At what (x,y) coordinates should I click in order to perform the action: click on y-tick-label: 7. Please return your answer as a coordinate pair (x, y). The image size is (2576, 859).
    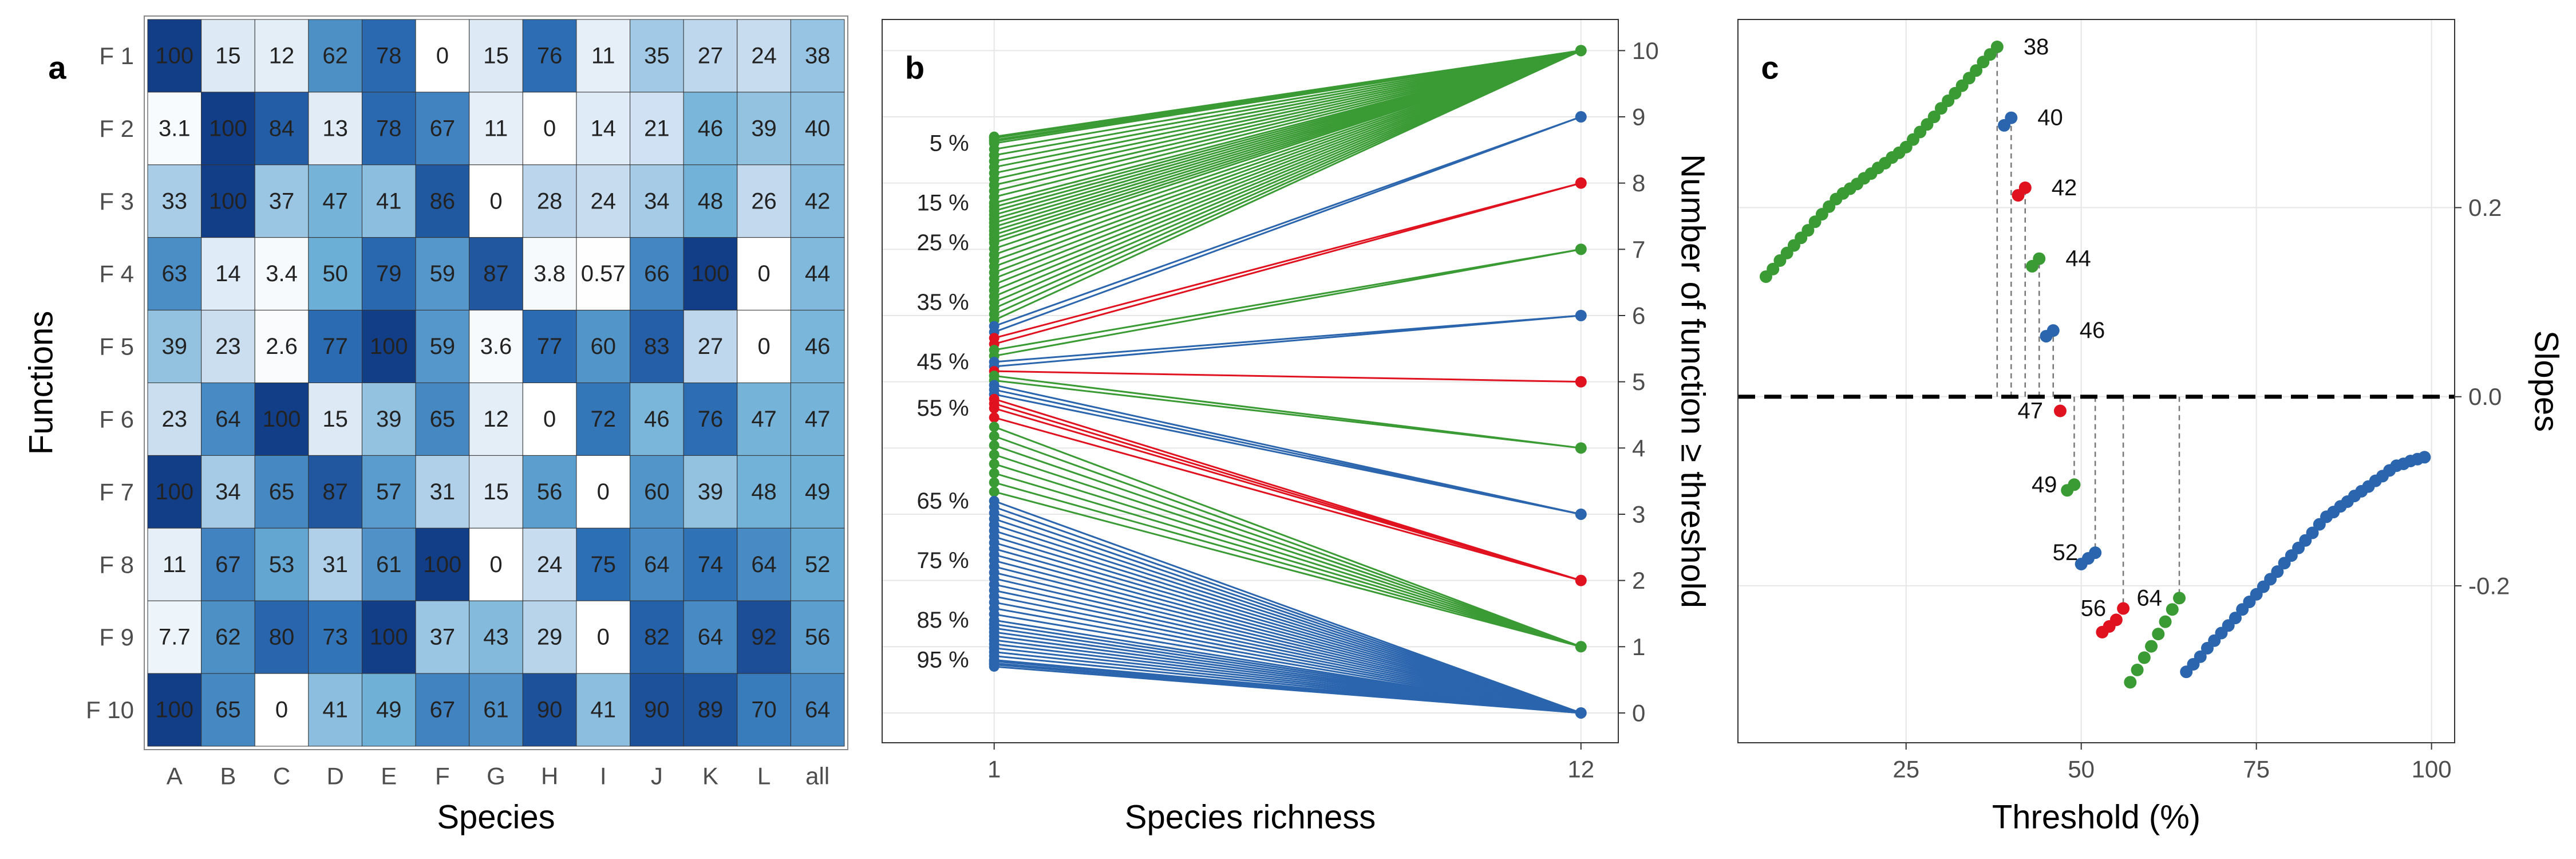
    Looking at the image, I should click on (1638, 249).